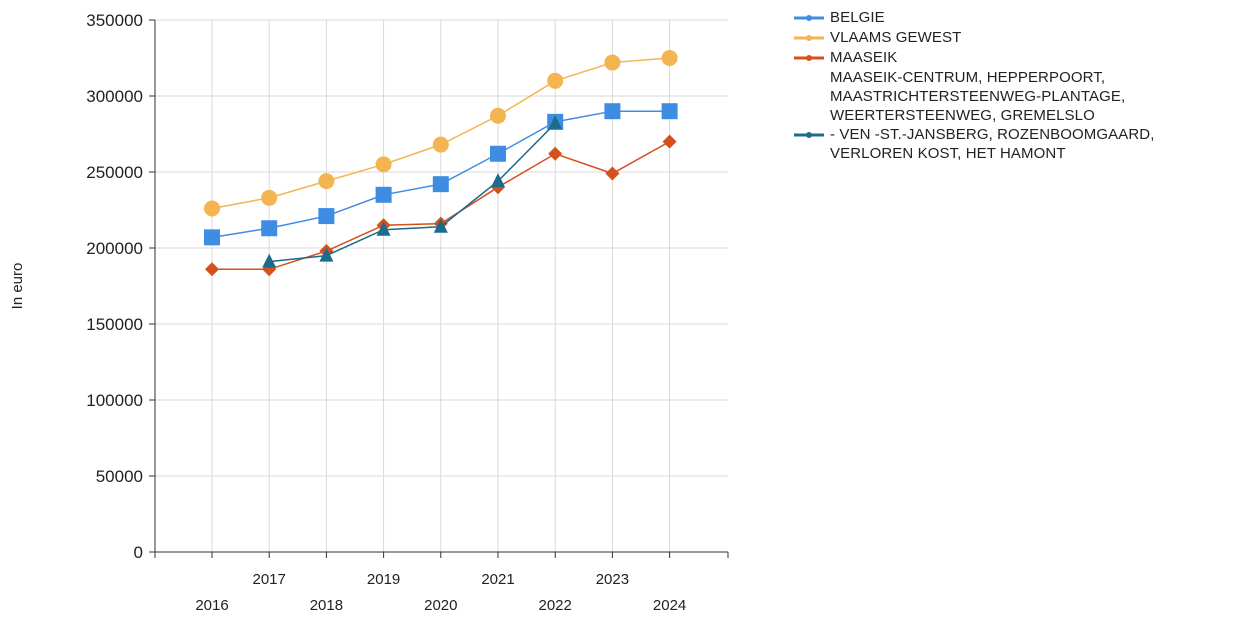 Image resolution: width=1240 pixels, height=619 pixels. I want to click on y-tick-label: 100000, so click(114, 400).